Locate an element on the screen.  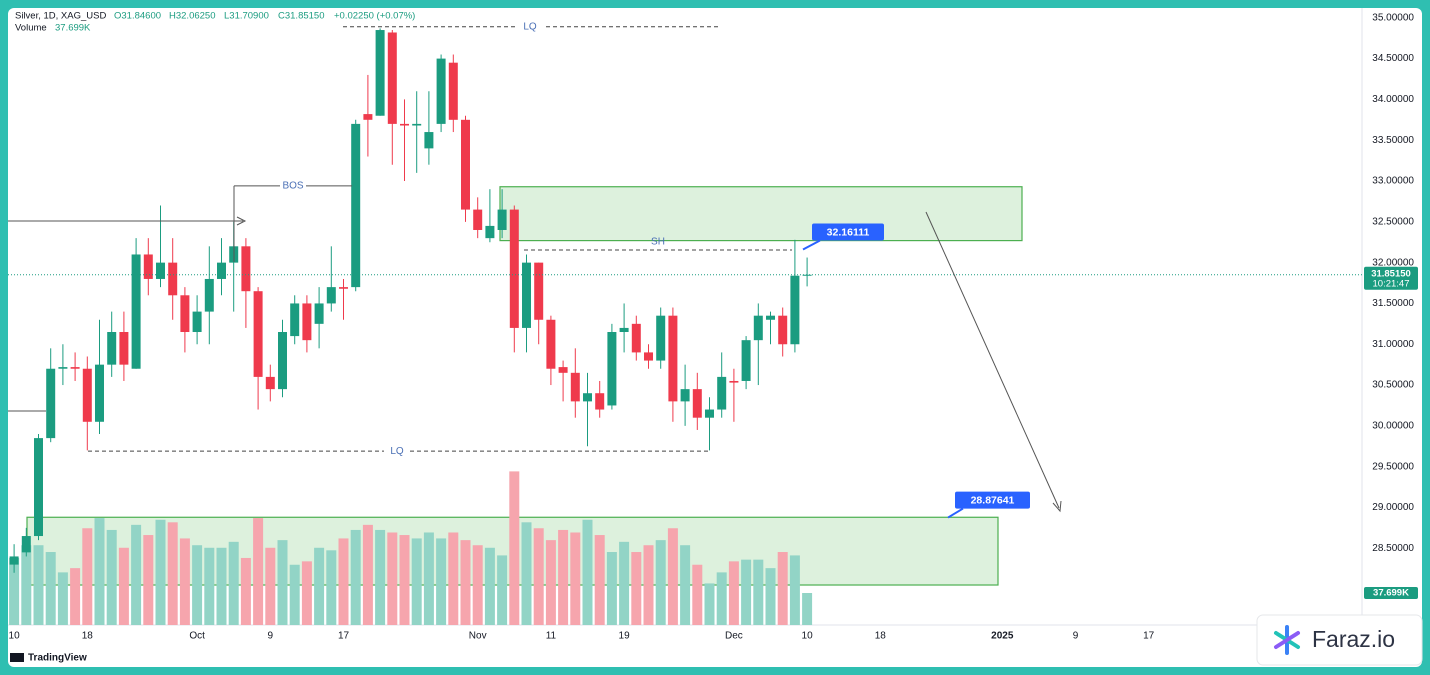
y-tick-label: 33.50000 is located at coordinates (1393, 140).